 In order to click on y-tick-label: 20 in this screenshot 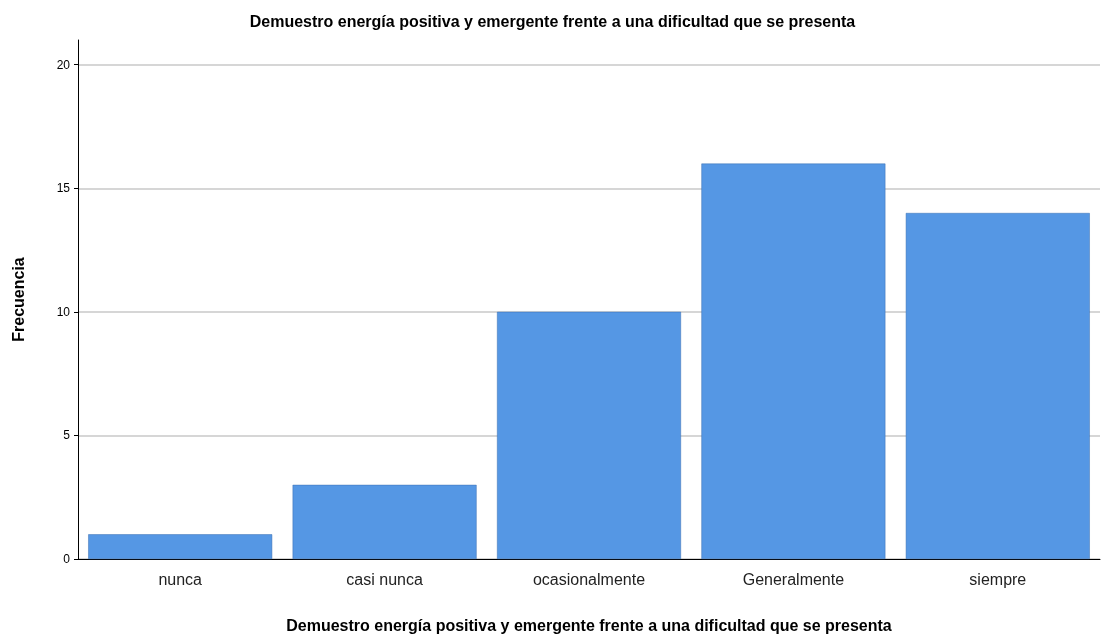, I will do `click(63, 64)`.